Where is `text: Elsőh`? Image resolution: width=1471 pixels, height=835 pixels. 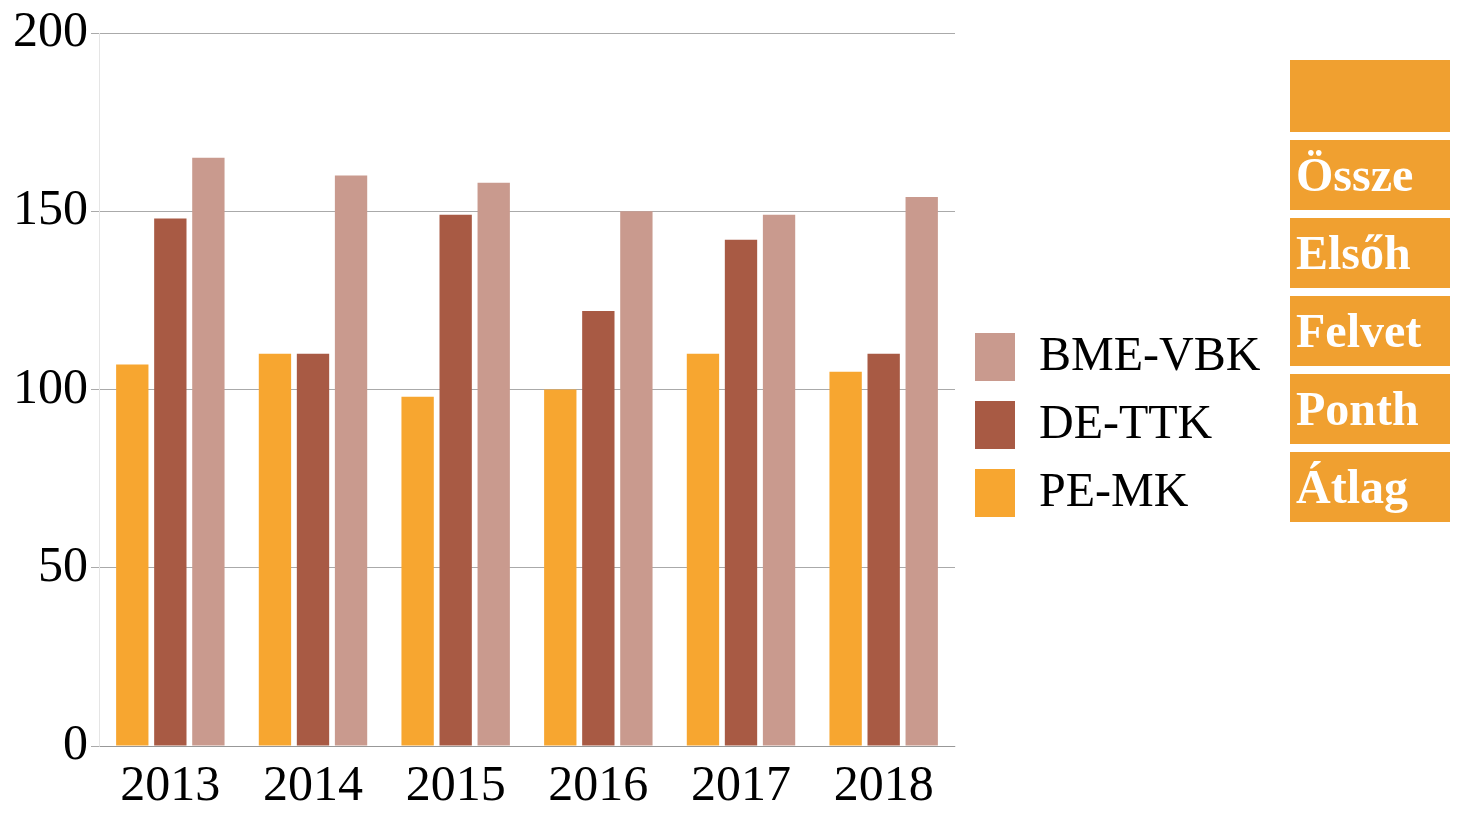 text: Elsőh is located at coordinates (1370, 253).